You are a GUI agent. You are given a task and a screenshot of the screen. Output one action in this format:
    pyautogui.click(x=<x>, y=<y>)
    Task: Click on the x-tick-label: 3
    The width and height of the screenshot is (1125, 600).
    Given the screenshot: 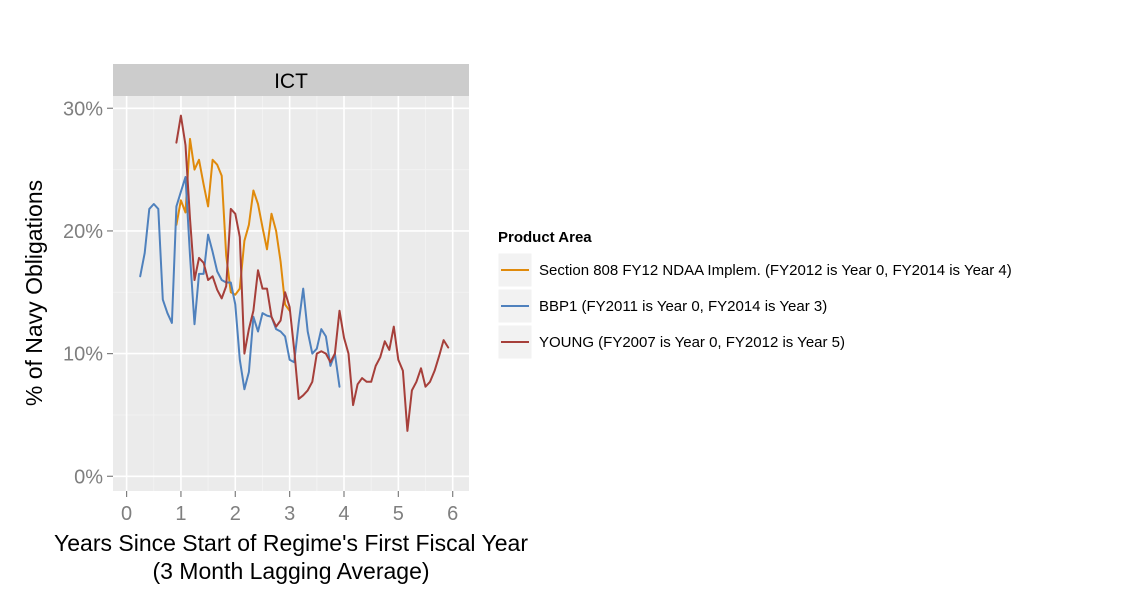 What is the action you would take?
    pyautogui.click(x=289, y=514)
    